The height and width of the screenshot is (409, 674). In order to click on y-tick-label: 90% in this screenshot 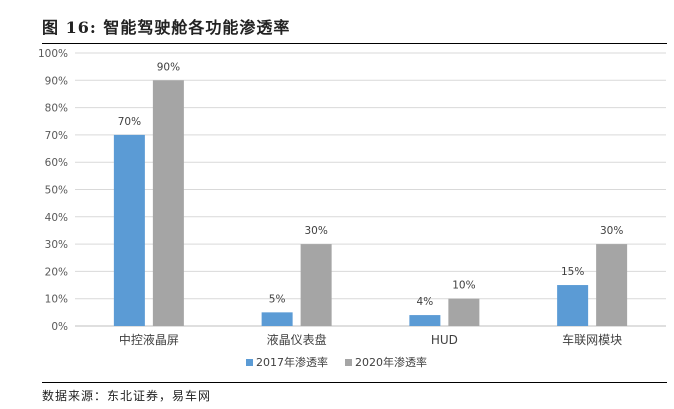, I will do `click(56, 81)`.